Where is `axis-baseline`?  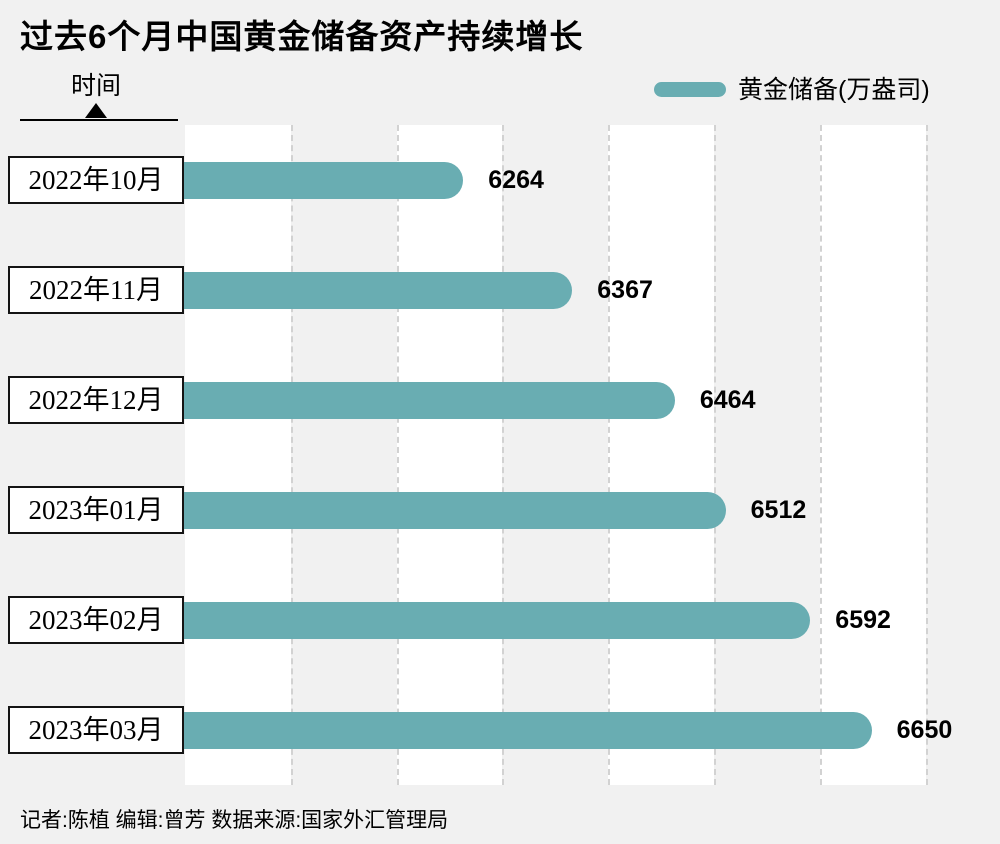 axis-baseline is located at coordinates (99, 120).